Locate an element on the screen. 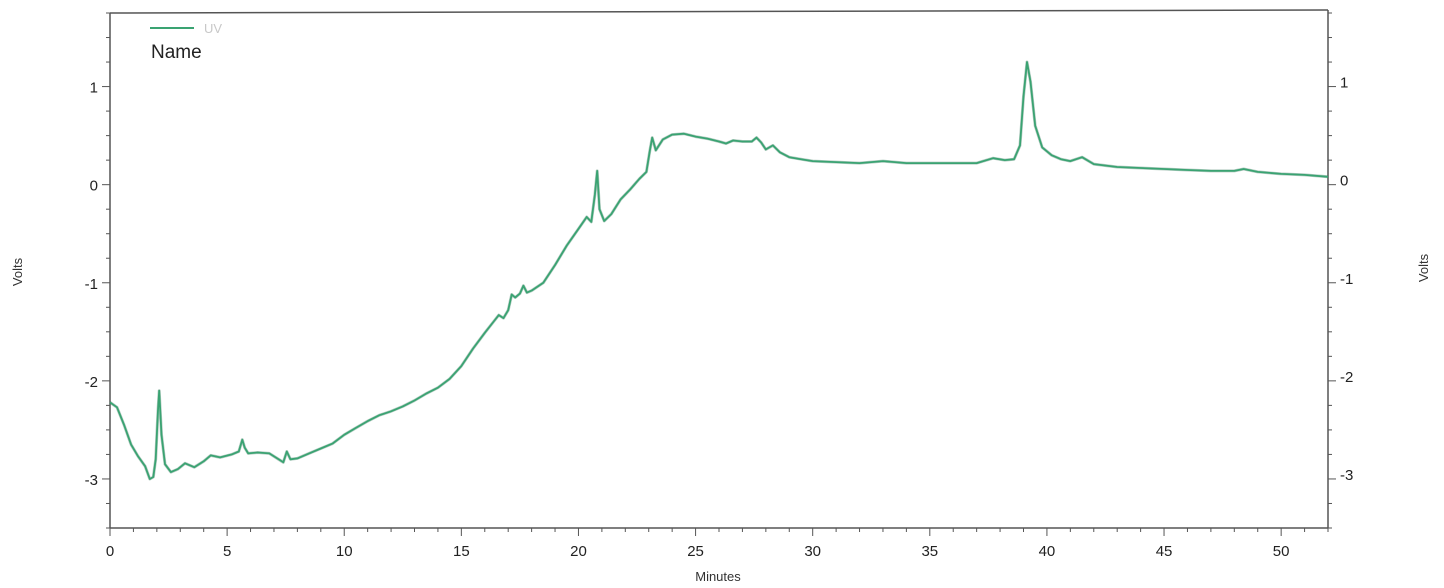 The width and height of the screenshot is (1444, 588). legend: UV Name is located at coordinates (186, 42).